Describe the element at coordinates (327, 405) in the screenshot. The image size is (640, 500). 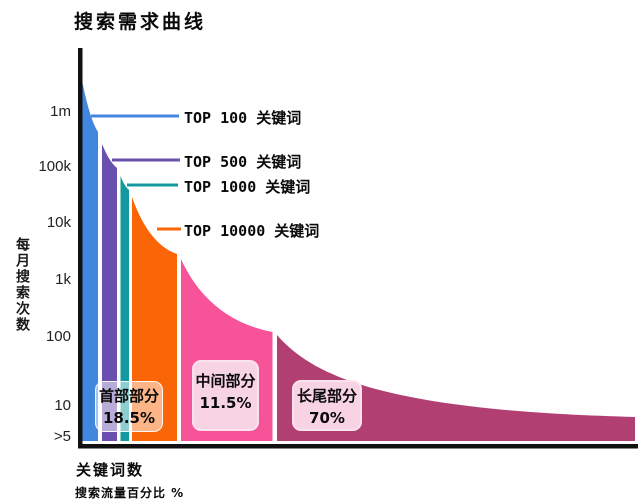
I see `section-label-longtail: 长尾部分 70%` at that location.